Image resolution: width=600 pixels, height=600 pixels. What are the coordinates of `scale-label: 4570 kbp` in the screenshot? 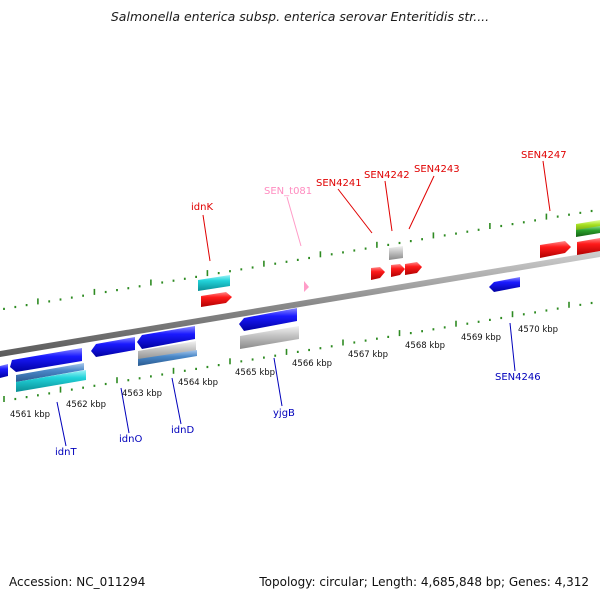 It's located at (538, 330).